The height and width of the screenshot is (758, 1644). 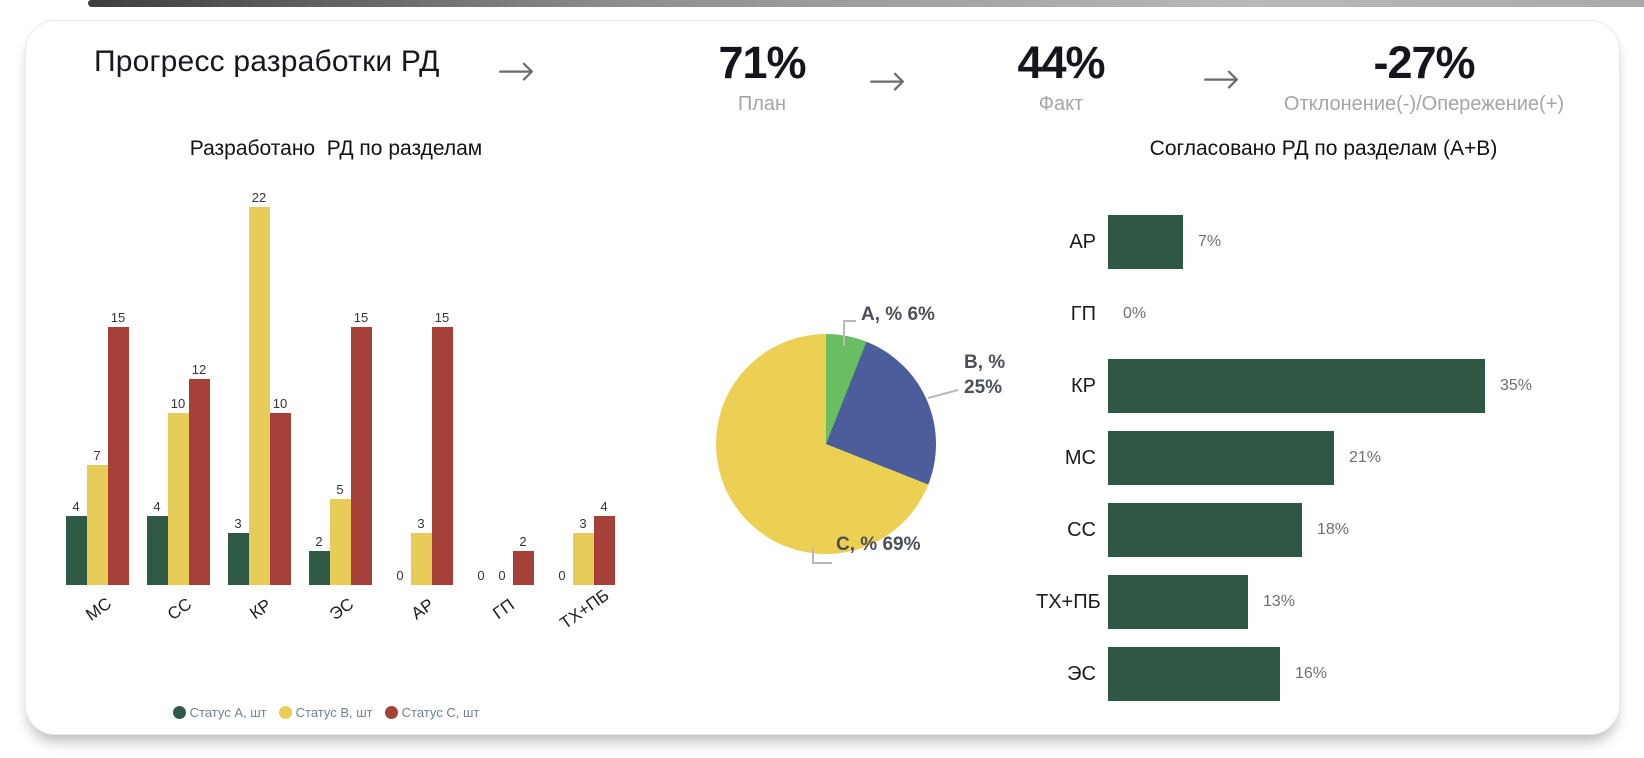 What do you see at coordinates (1333, 529) in the screenshot?
I see `hbar-value-label: 18%` at bounding box center [1333, 529].